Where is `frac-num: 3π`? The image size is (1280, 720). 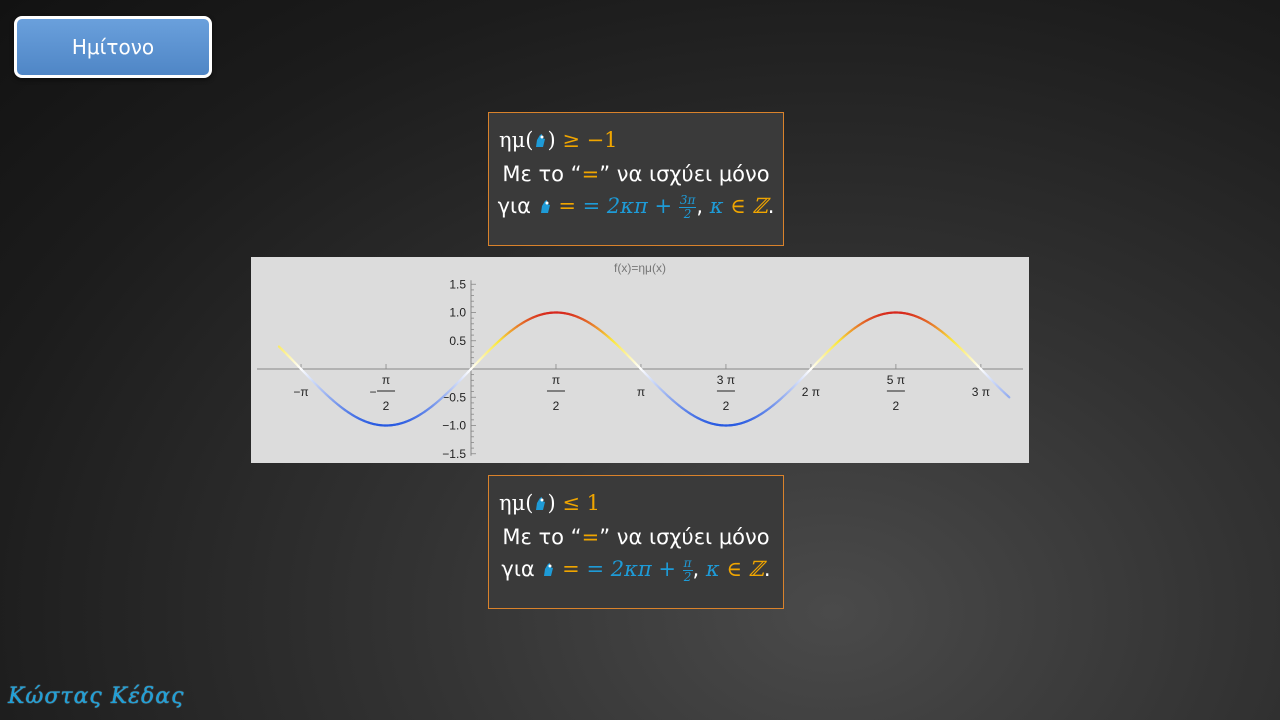 frac-num: 3π is located at coordinates (687, 200).